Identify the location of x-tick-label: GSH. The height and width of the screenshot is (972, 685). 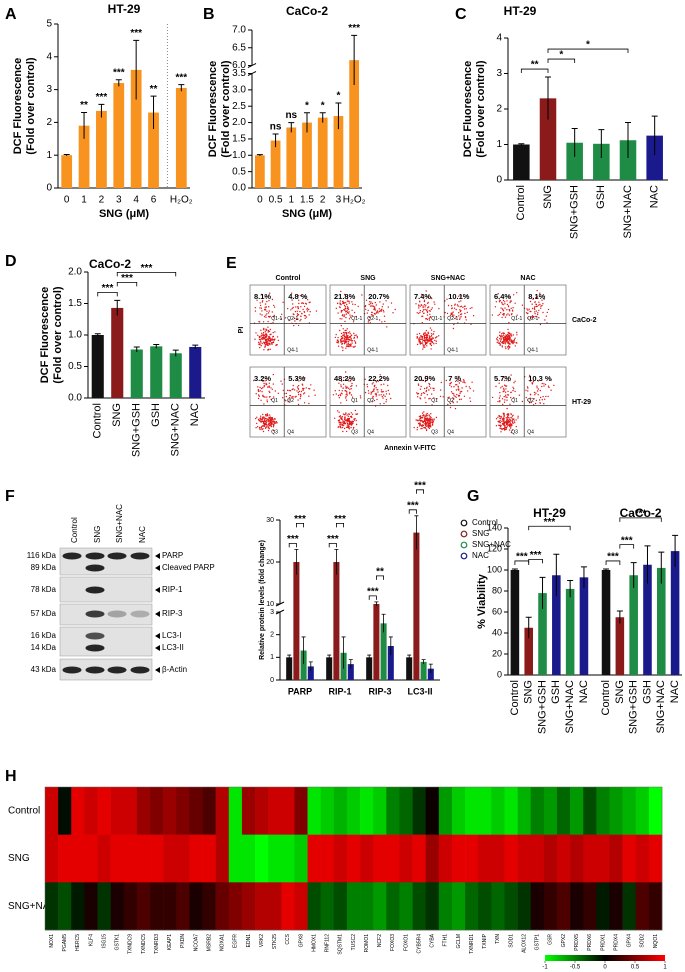
(647, 692).